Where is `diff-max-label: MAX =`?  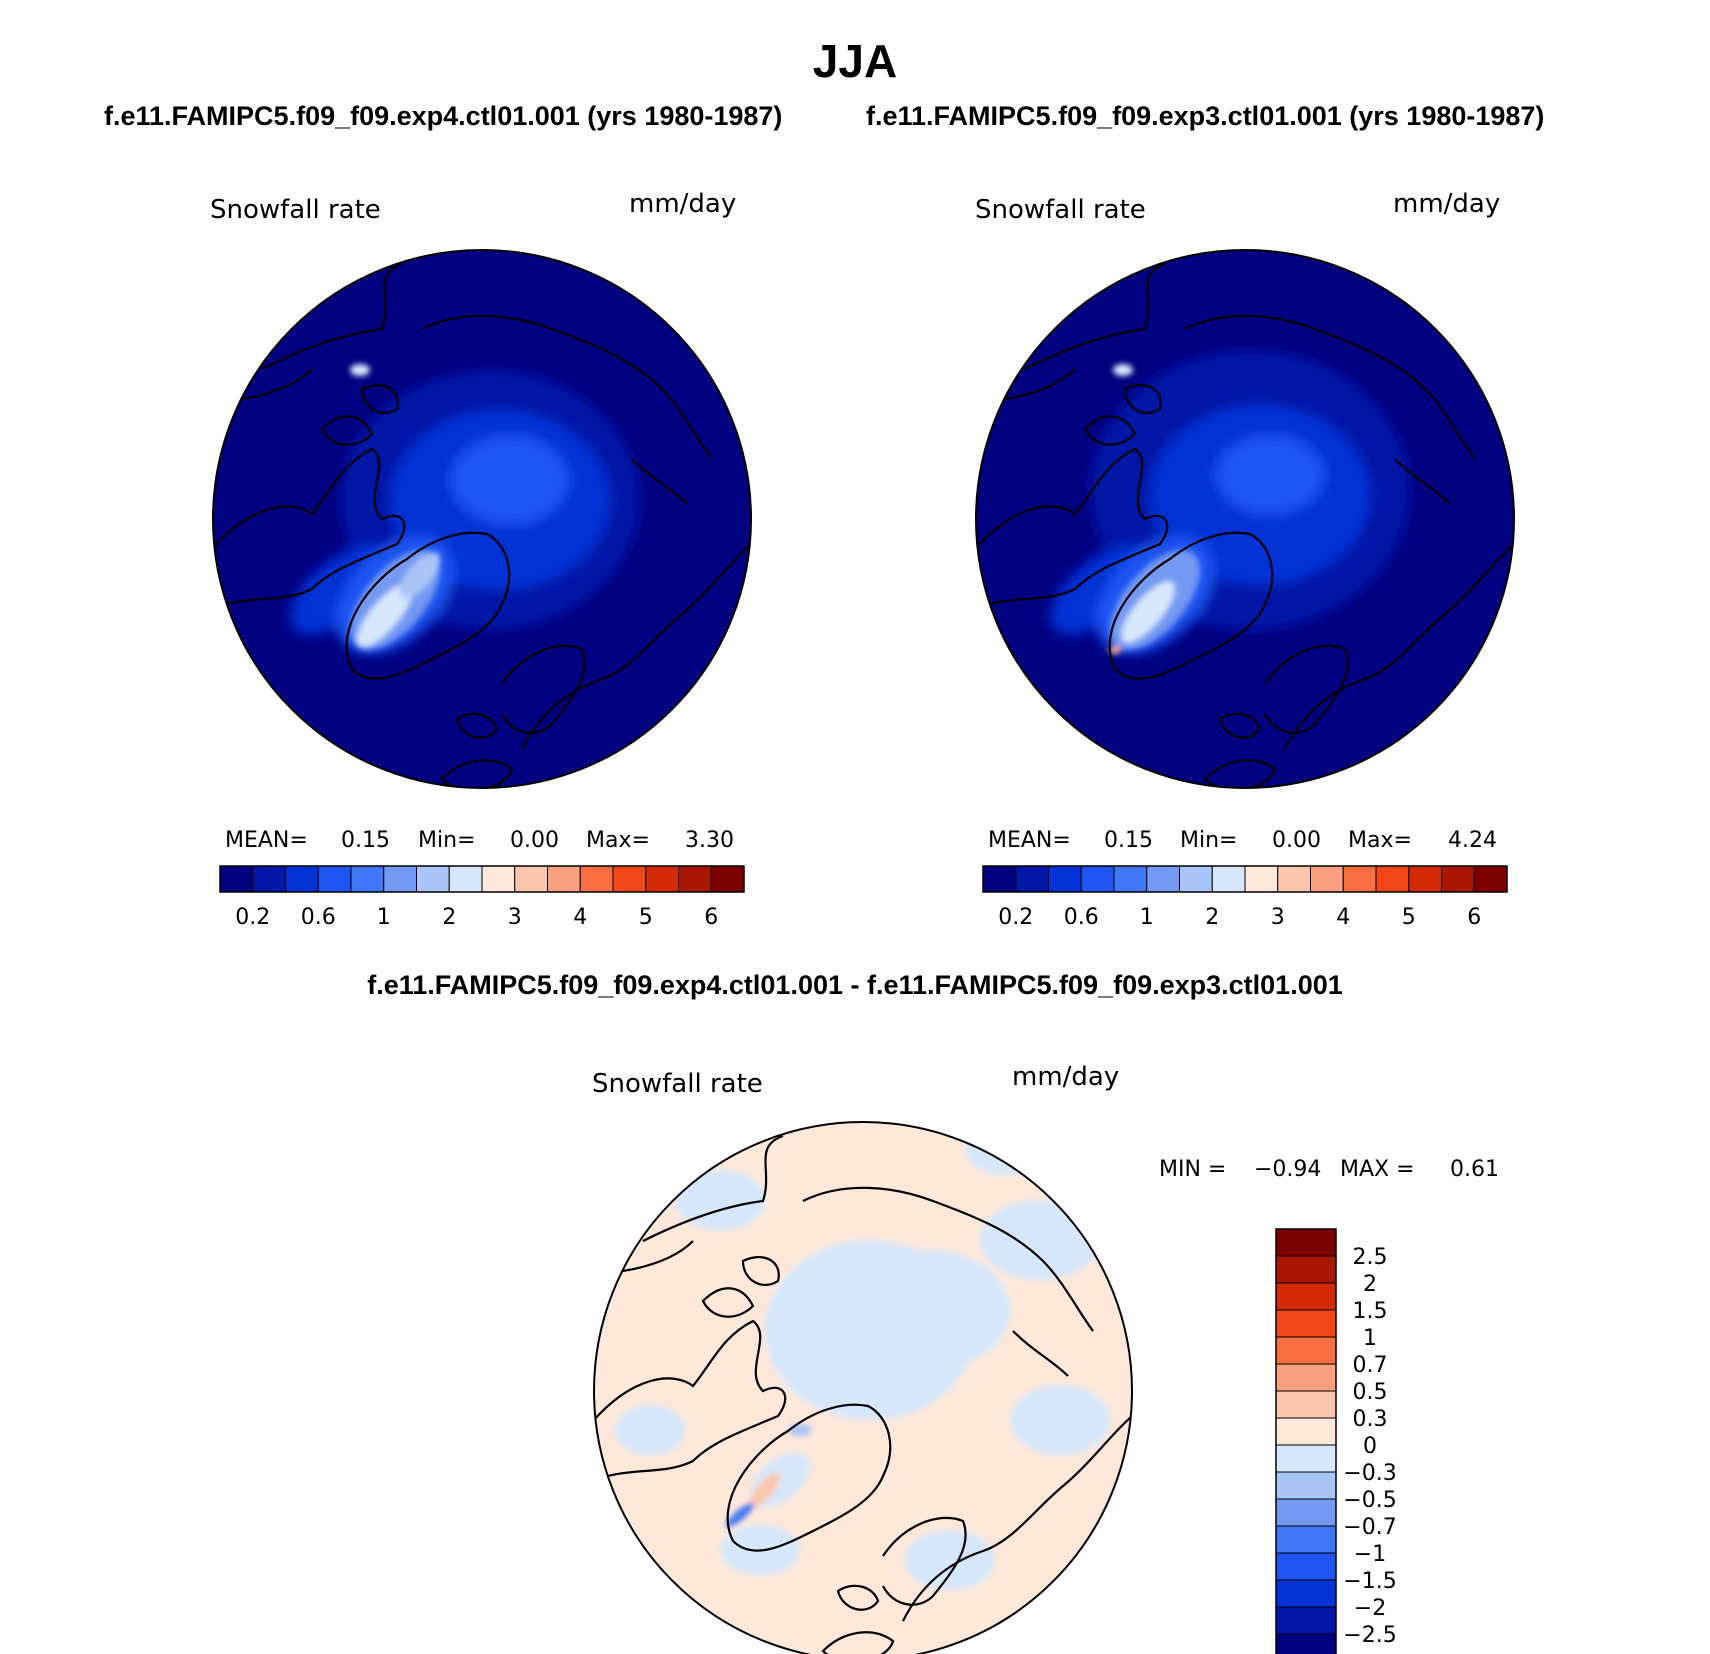
diff-max-label: MAX = is located at coordinates (1377, 1169).